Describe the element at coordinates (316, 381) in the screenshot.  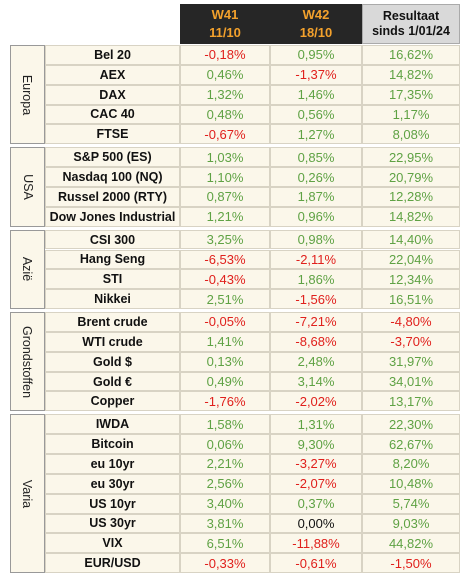
I see `value-cell: 3,14%` at that location.